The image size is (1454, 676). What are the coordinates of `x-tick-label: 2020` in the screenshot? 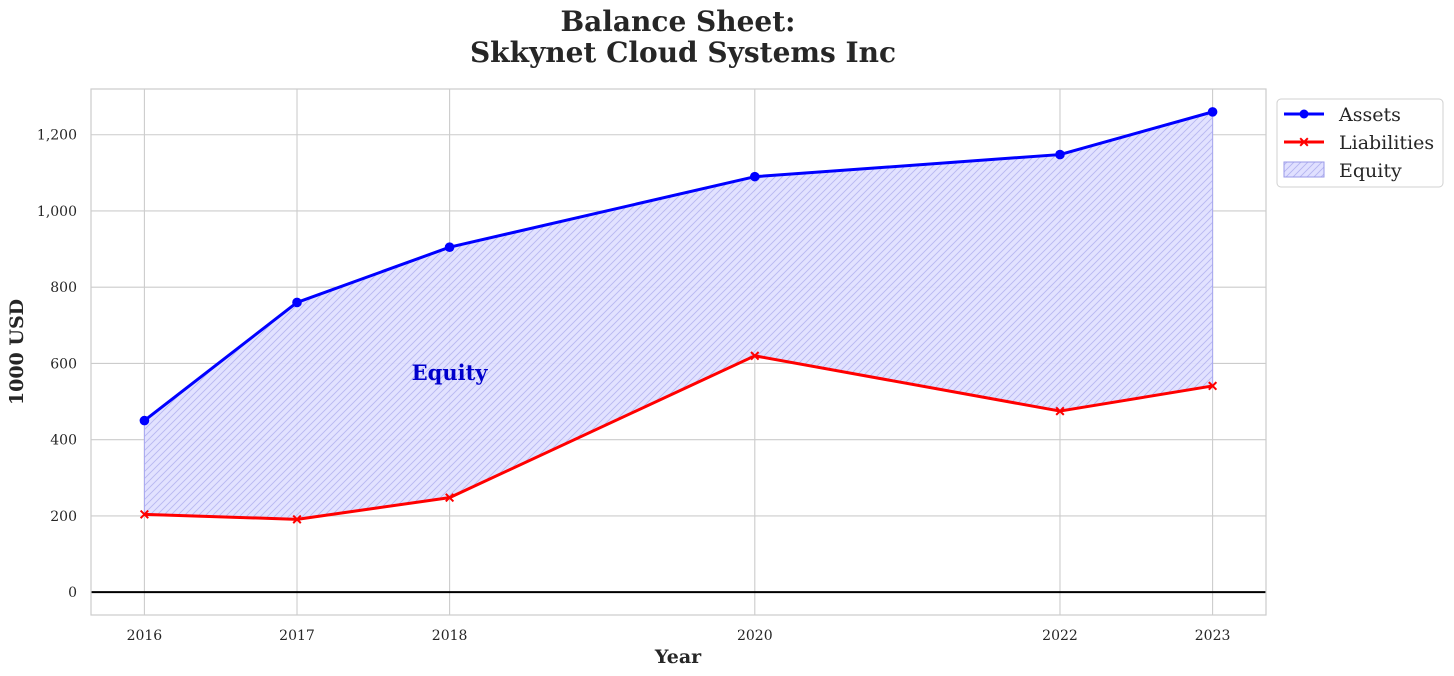 It's located at (755, 636).